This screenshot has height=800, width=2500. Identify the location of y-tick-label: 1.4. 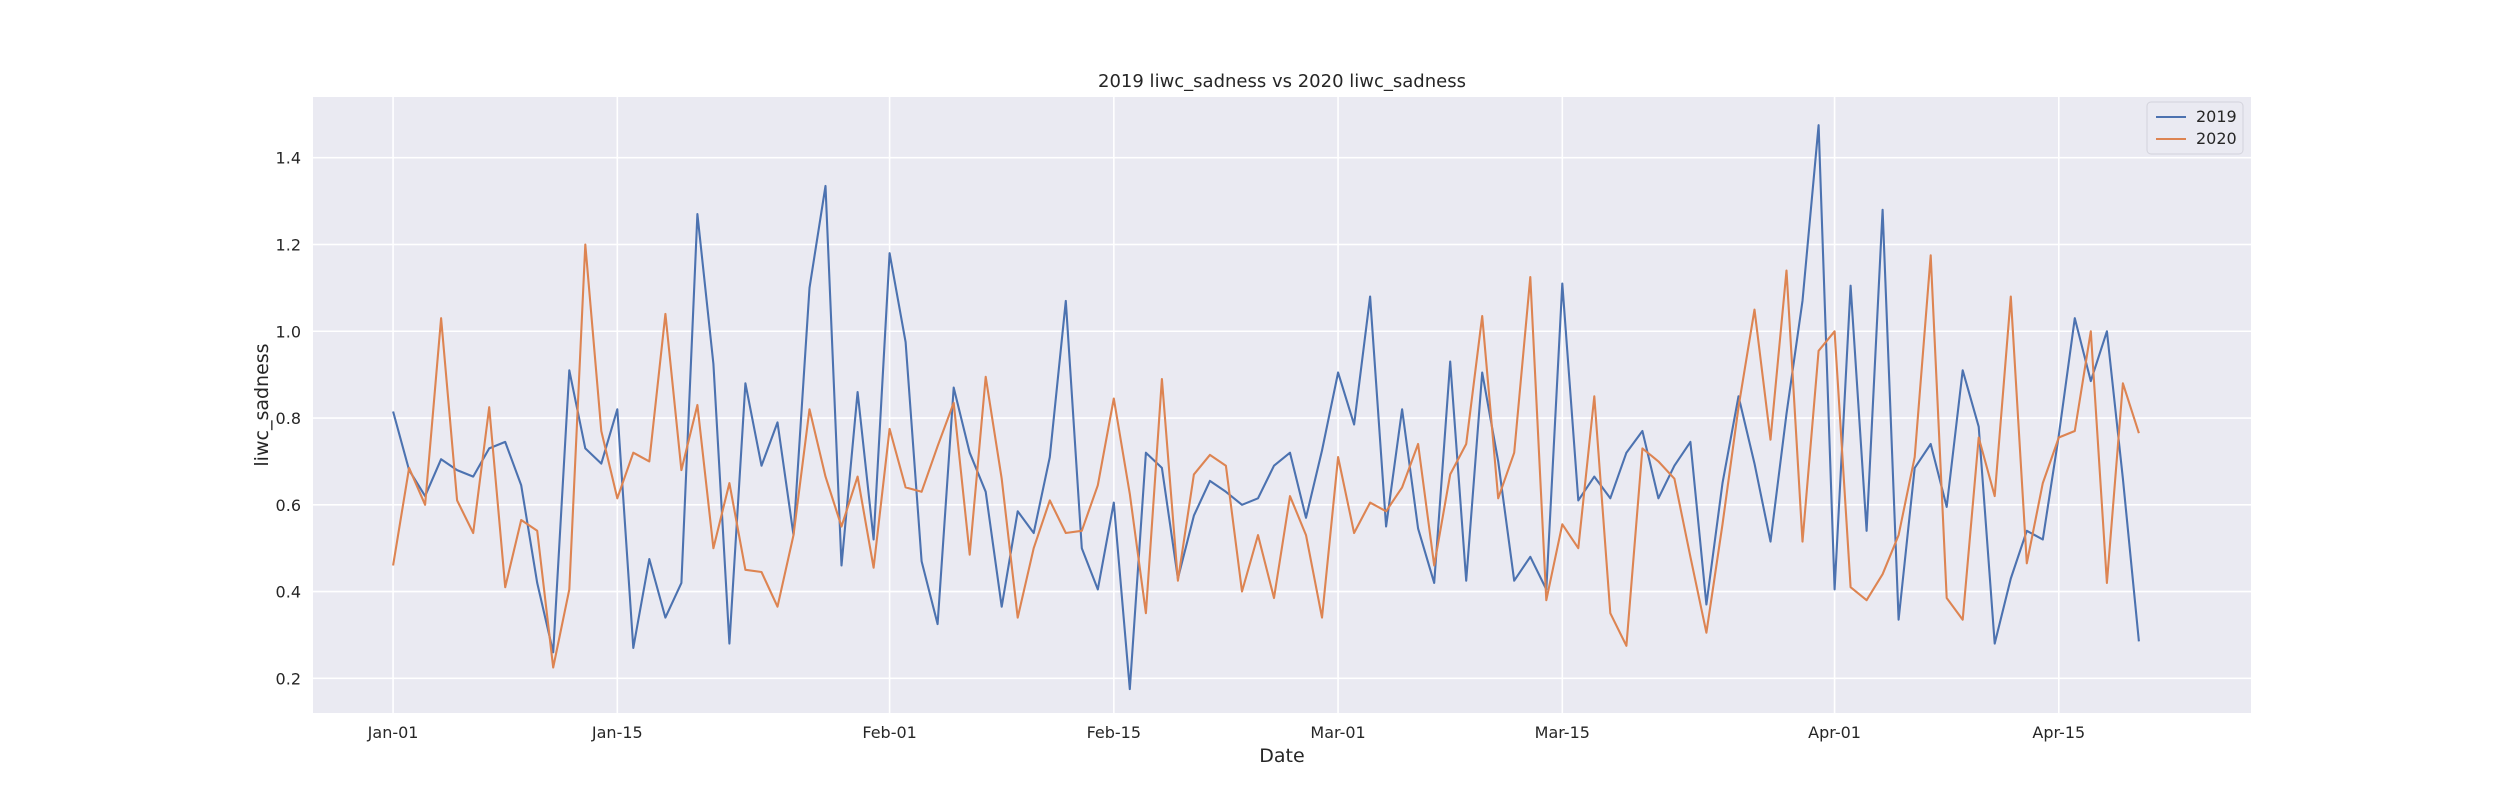
(288, 158).